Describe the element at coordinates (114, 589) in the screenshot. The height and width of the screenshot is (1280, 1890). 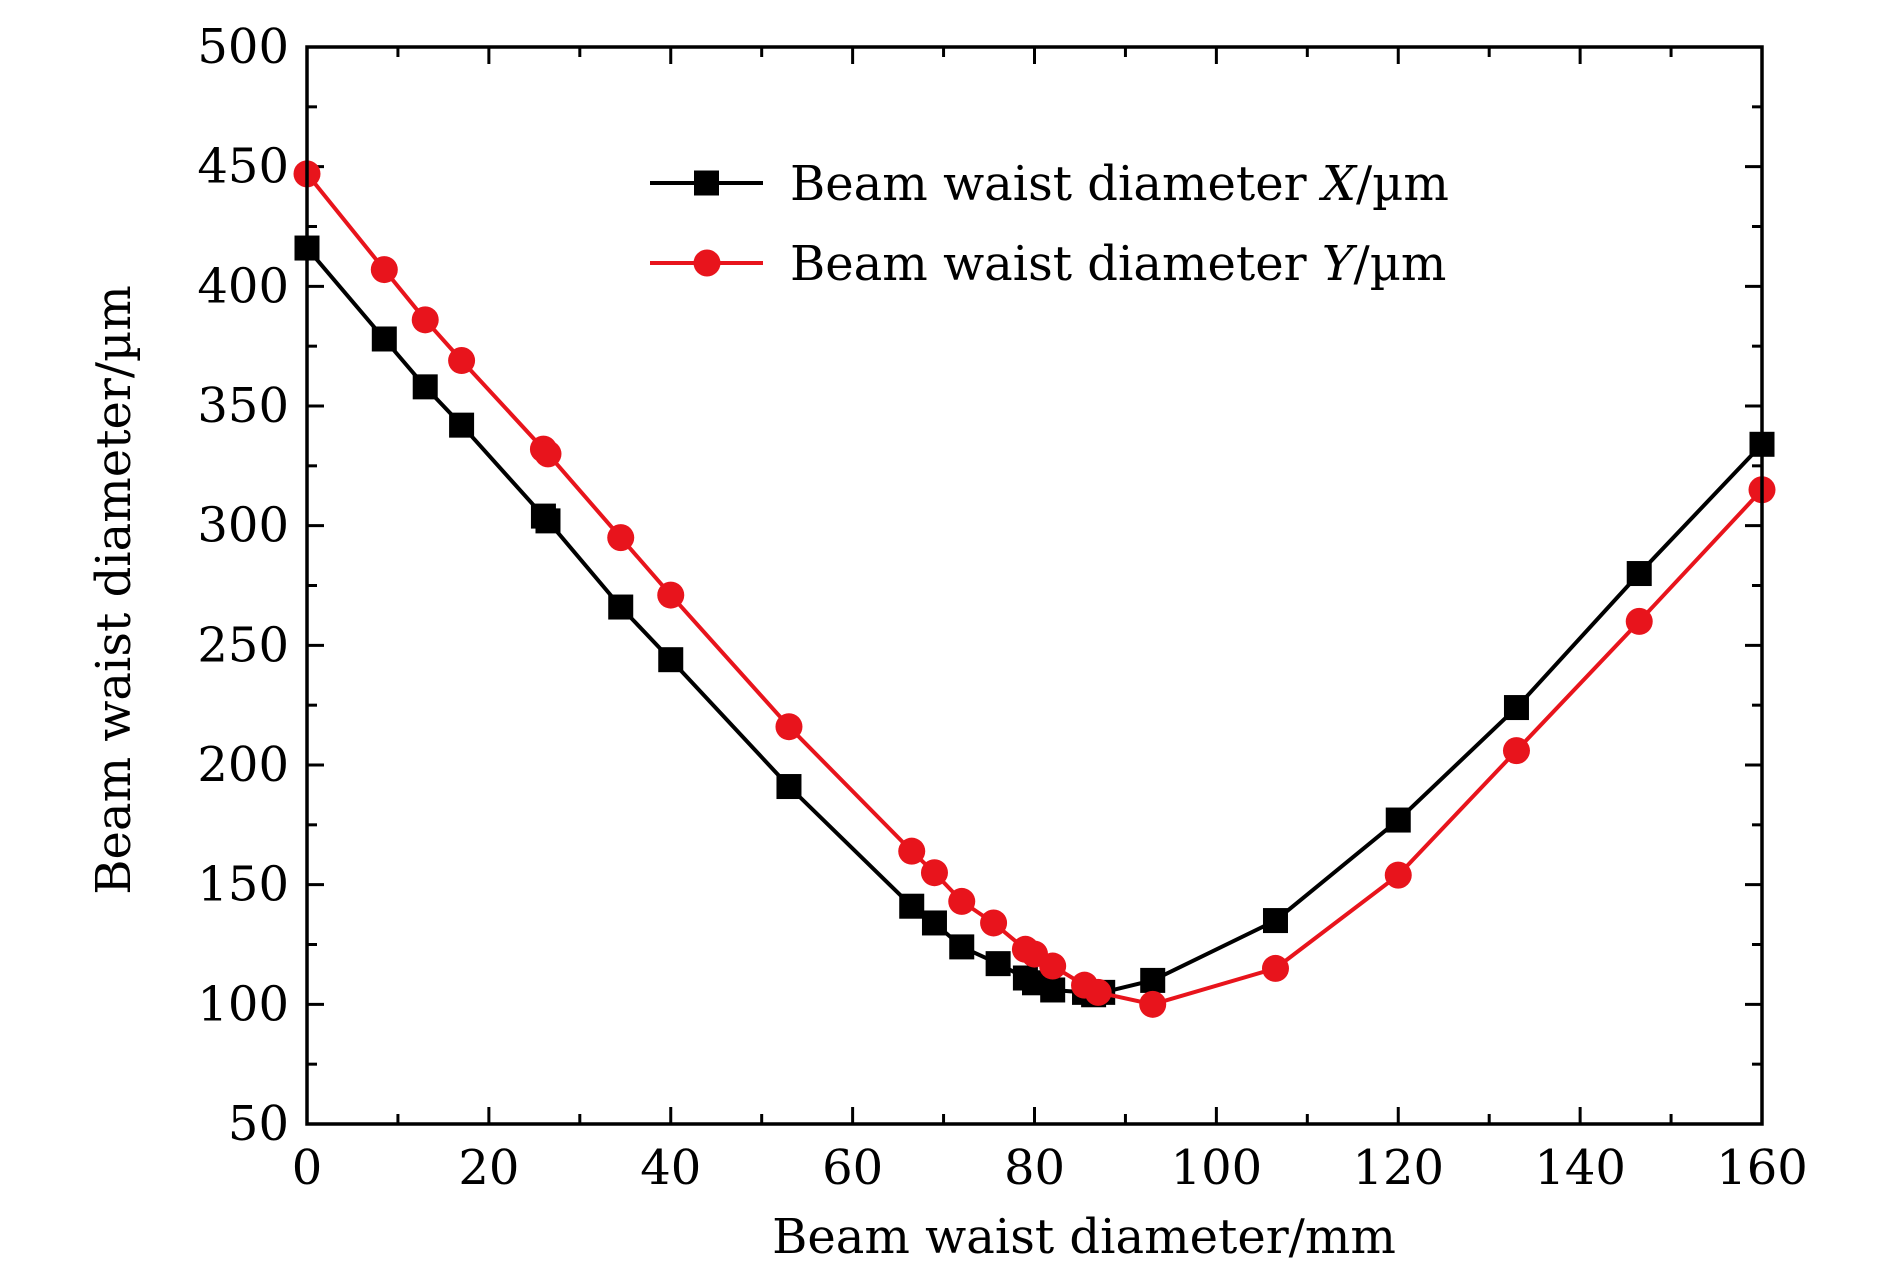
I see `y-axis-label: Beam waist diameter/µm` at that location.